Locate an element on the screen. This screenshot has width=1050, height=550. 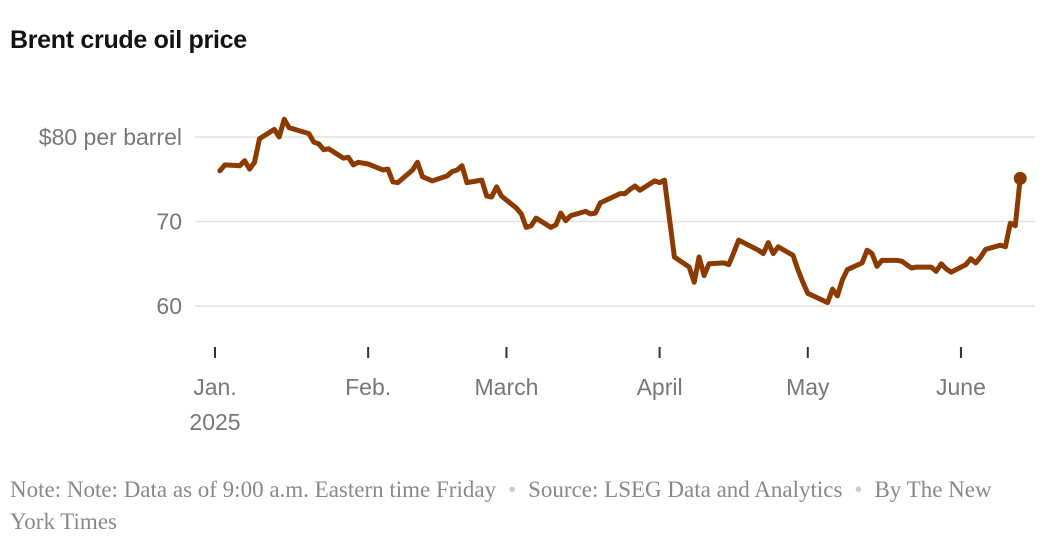
byline-text: By The New York Times is located at coordinates (501, 505).